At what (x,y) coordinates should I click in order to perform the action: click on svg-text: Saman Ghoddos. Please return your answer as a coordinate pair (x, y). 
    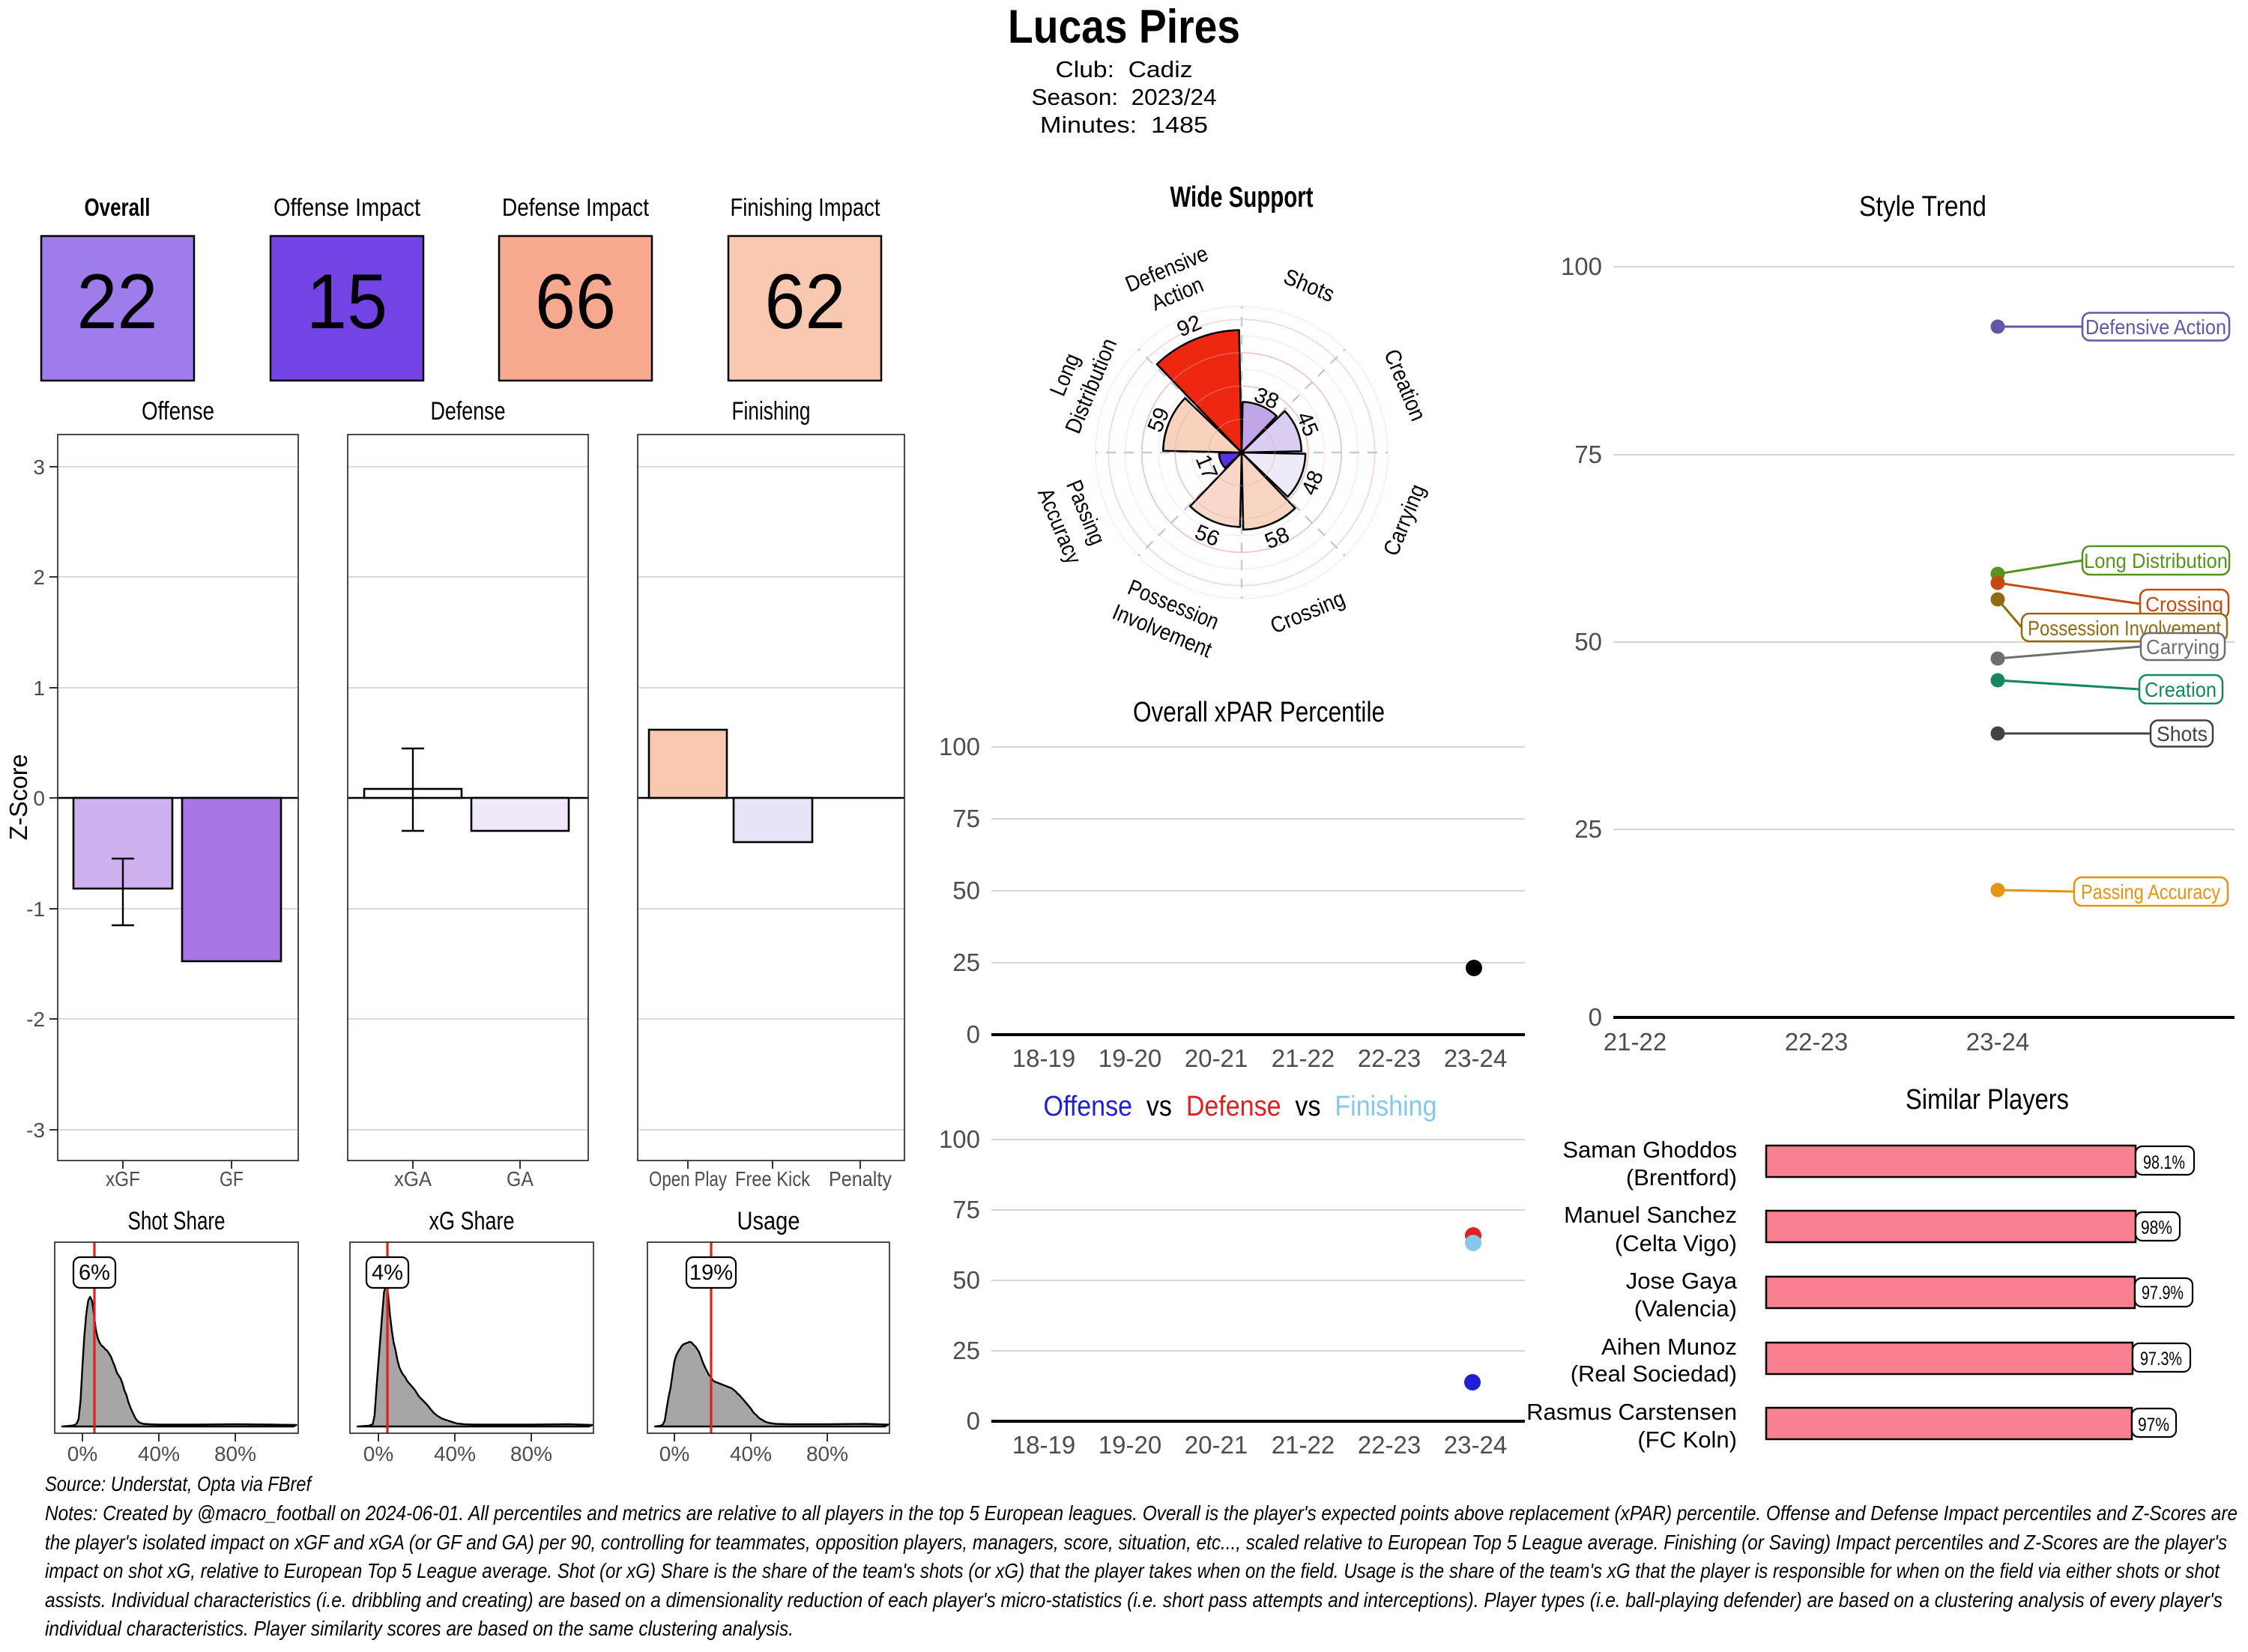
    Looking at the image, I should click on (1649, 1150).